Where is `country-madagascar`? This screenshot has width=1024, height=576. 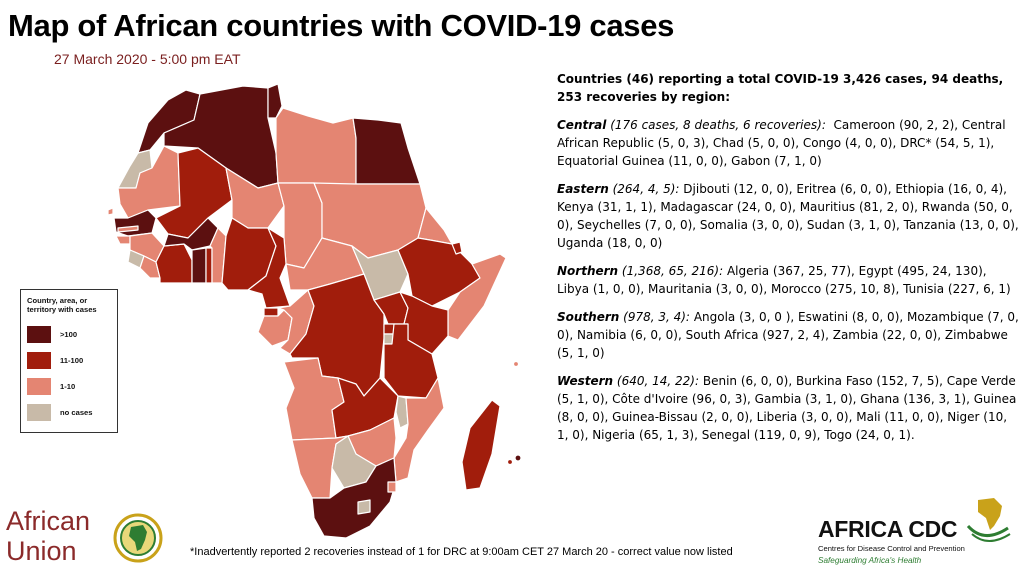 country-madagascar is located at coordinates (481, 445).